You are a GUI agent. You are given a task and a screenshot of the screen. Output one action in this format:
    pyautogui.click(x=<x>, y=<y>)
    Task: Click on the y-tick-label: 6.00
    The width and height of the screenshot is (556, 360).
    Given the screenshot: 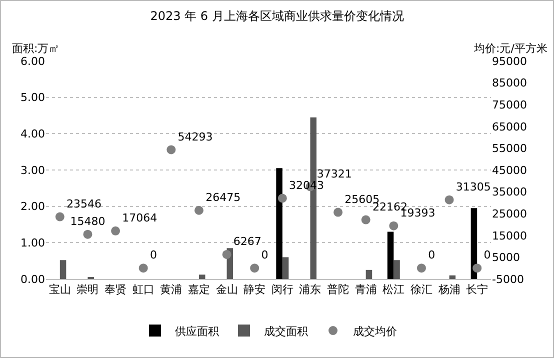 What is the action you would take?
    pyautogui.click(x=32, y=61)
    